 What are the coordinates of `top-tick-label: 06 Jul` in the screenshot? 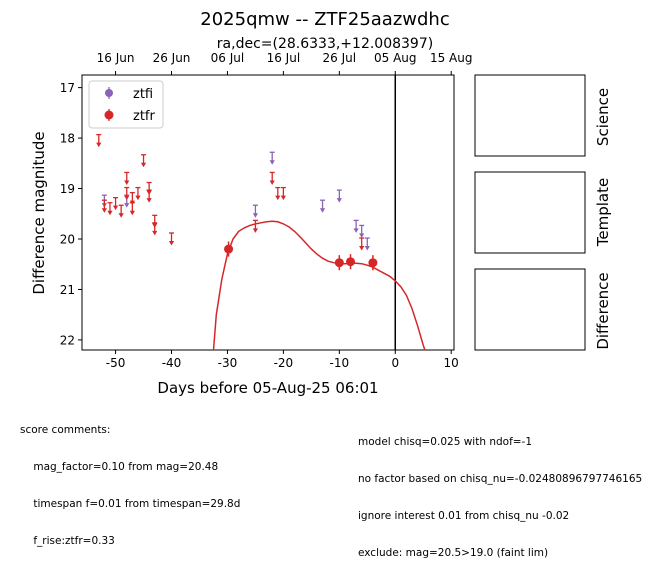 It's located at (228, 58).